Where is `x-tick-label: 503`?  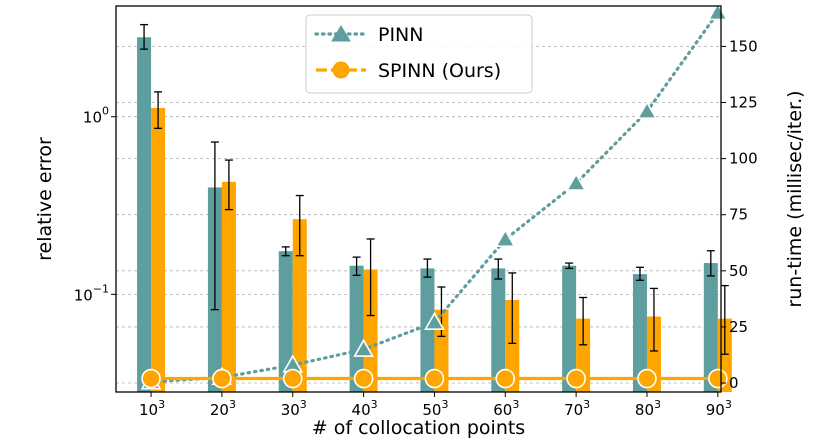
x-tick-label: 503 is located at coordinates (435, 408).